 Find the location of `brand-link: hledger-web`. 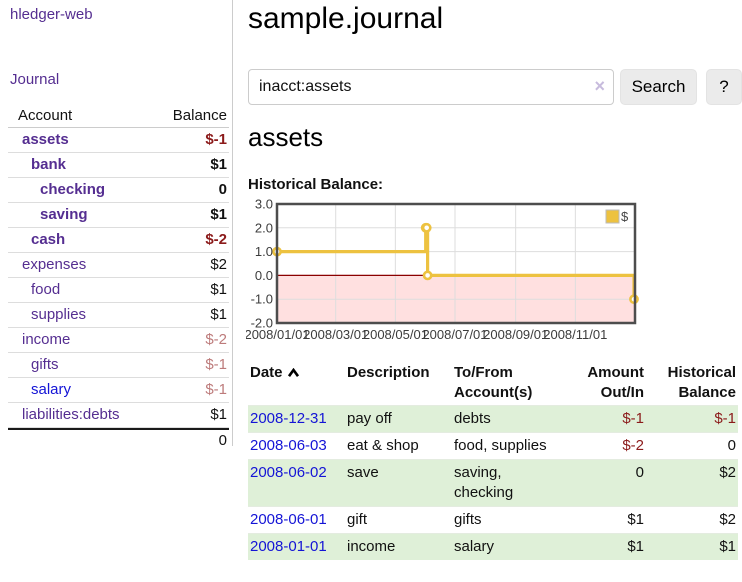

brand-link: hledger-web is located at coordinates (51, 14).